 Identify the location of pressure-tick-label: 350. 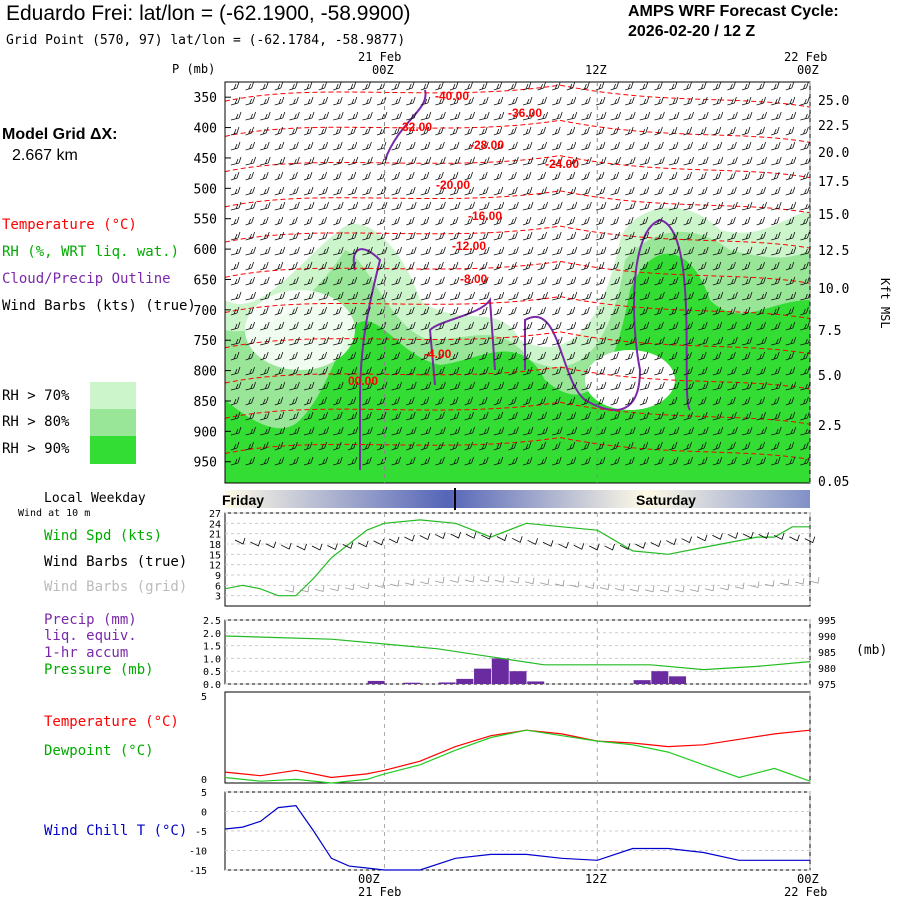
(205, 98).